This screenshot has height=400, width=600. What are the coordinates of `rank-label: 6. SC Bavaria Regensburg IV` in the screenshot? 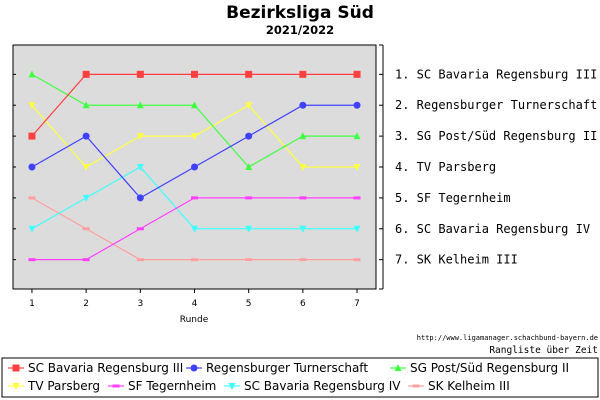 It's located at (492, 229).